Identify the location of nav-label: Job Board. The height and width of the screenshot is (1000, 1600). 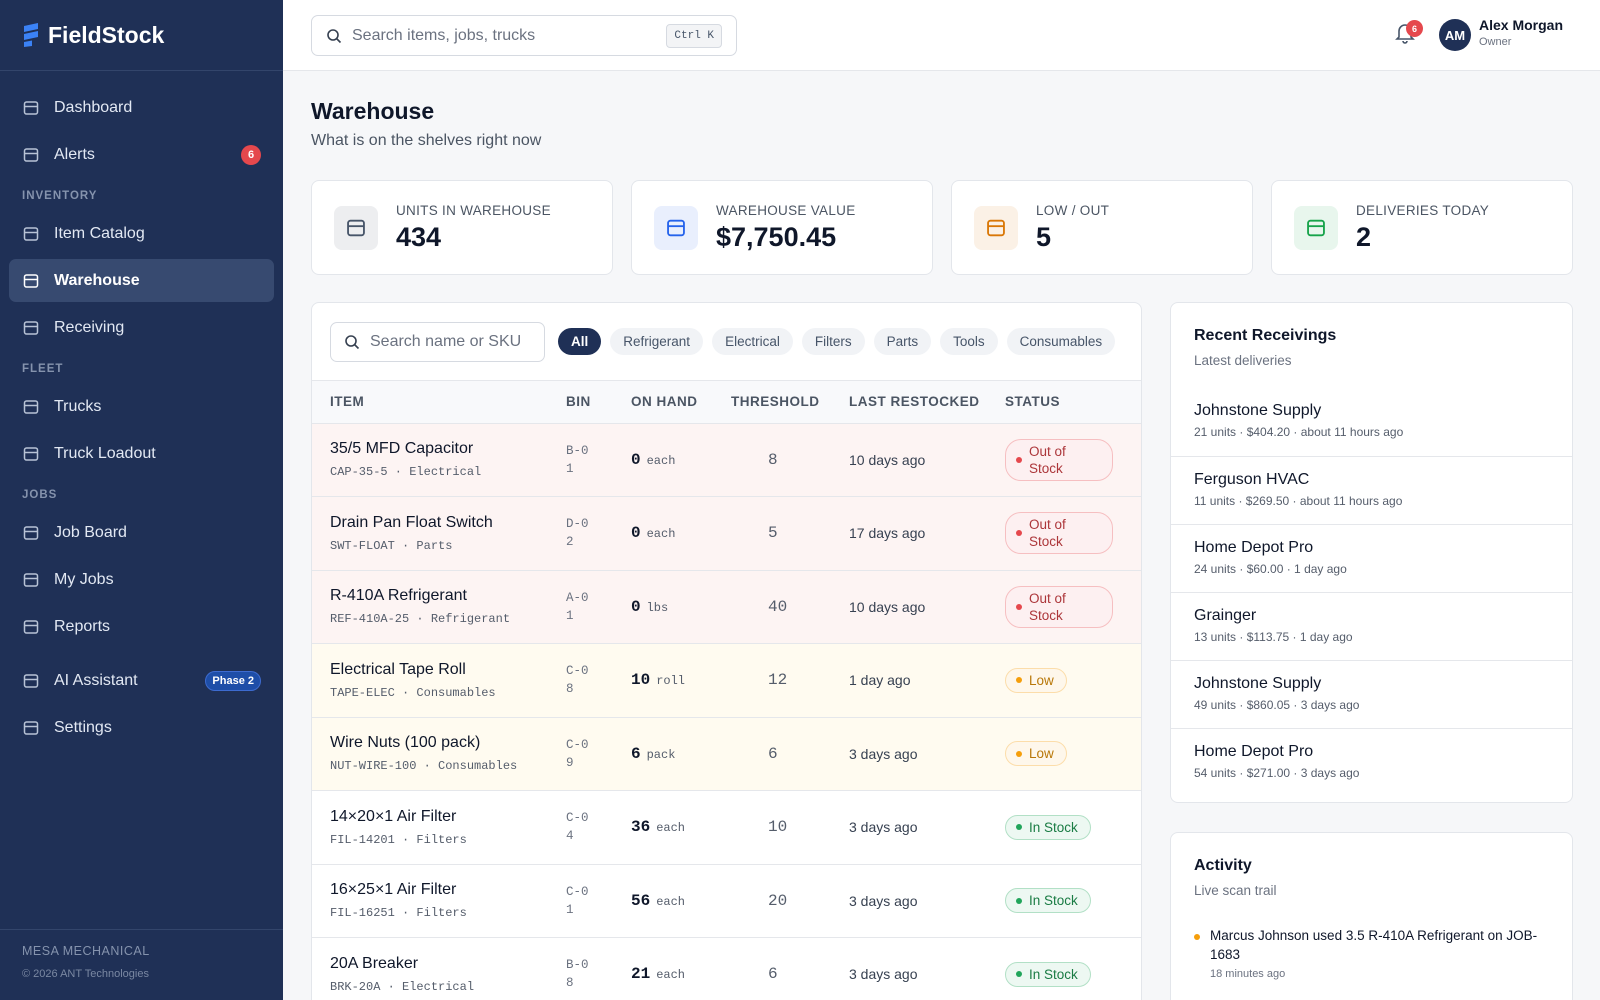
(90, 532).